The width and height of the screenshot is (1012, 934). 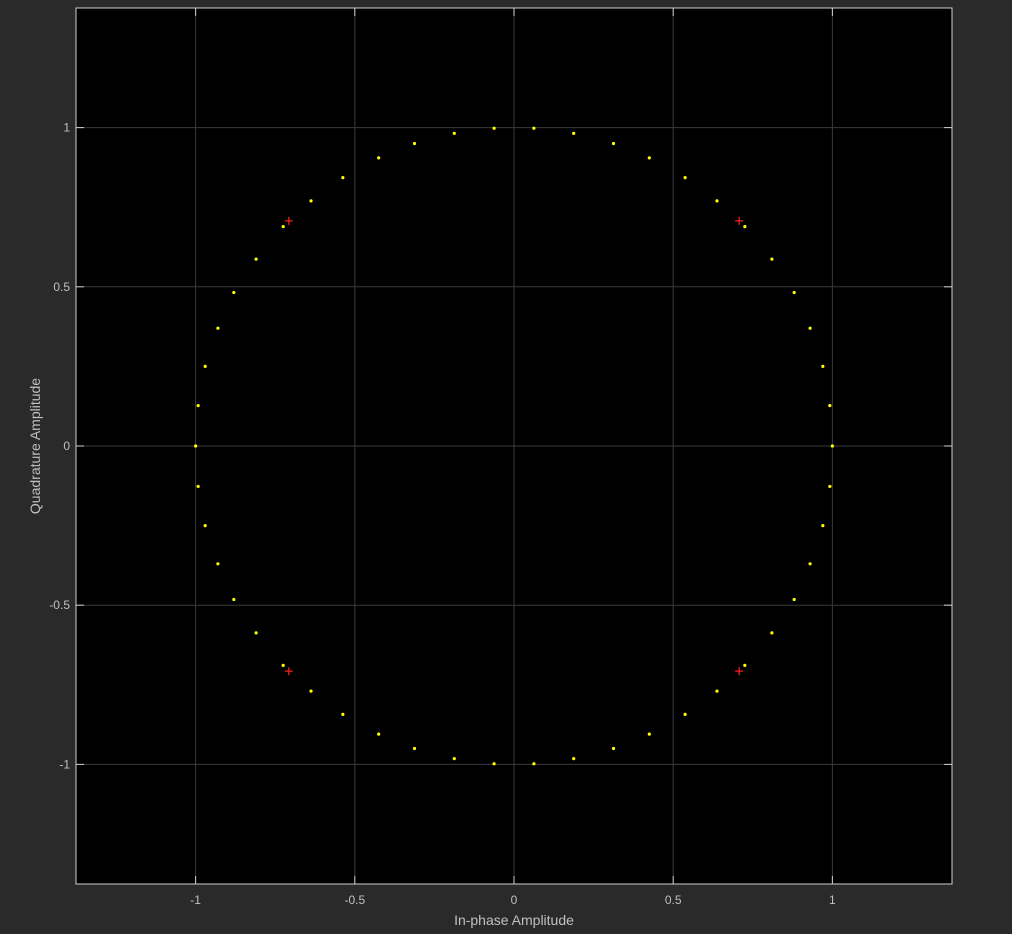 I want to click on y-tick-label: 0, so click(x=66, y=446).